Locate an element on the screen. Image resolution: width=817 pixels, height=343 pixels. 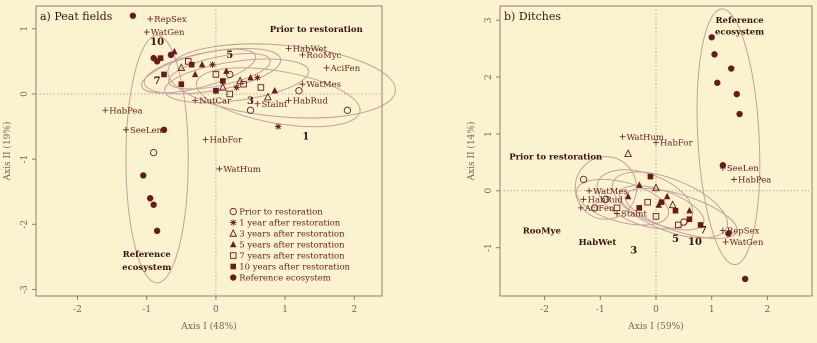
legend-label: 7 years after restoration is located at coordinates (292, 257).